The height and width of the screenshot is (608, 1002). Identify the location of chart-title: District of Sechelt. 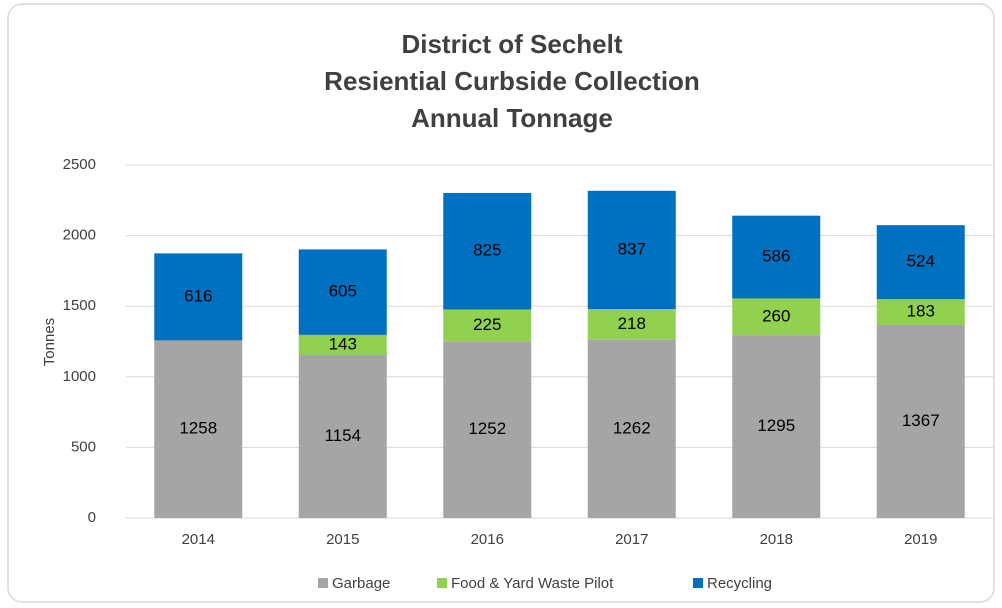
(511, 44).